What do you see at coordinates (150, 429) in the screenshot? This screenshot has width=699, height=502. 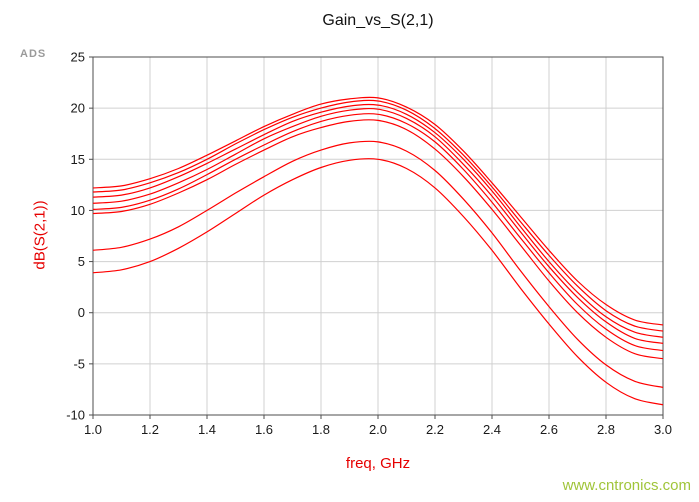 I see `x-tick-label: 1.2` at bounding box center [150, 429].